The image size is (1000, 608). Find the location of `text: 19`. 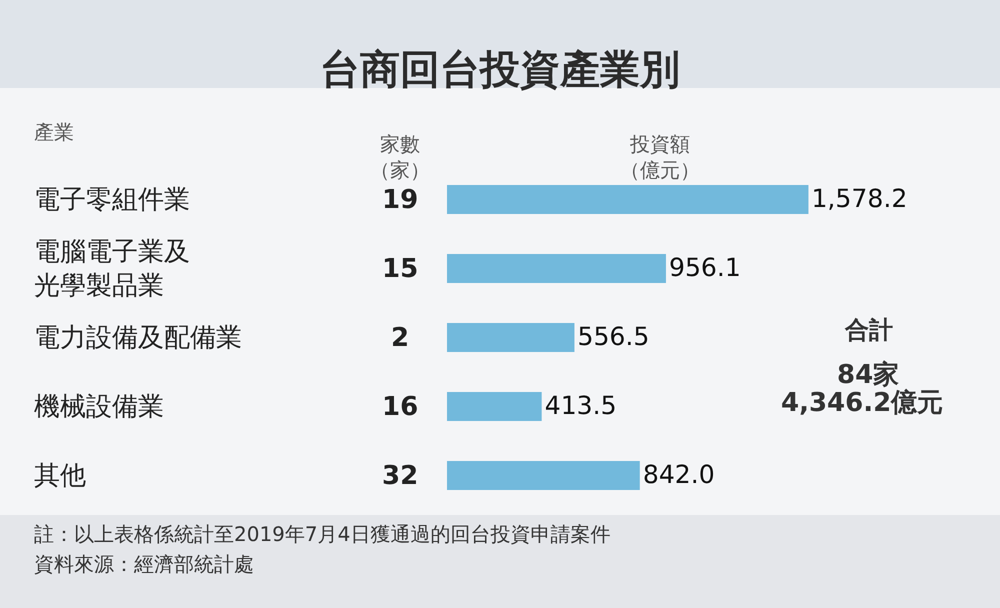

text: 19 is located at coordinates (400, 200).